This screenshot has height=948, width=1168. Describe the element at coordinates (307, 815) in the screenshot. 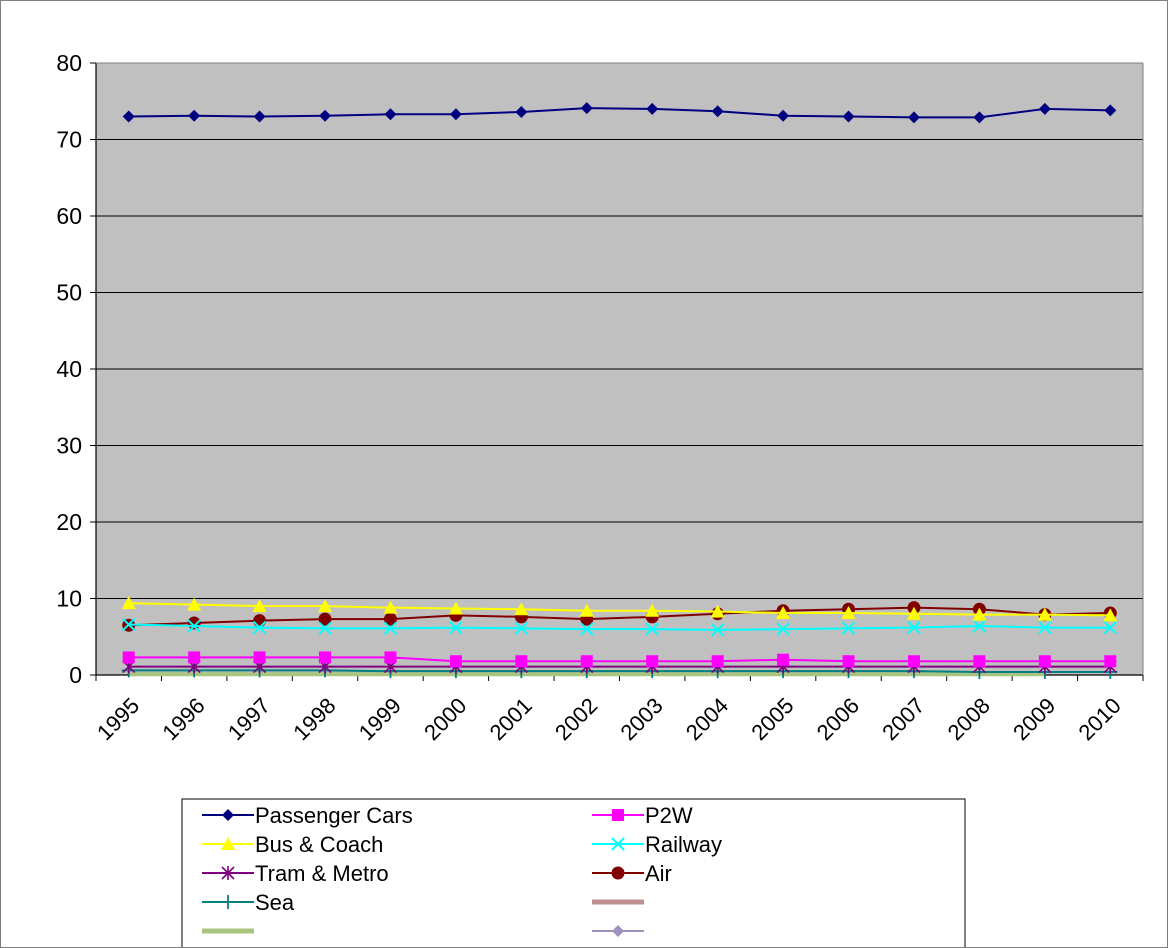

I see `legend-entry: Passenger Cars` at that location.